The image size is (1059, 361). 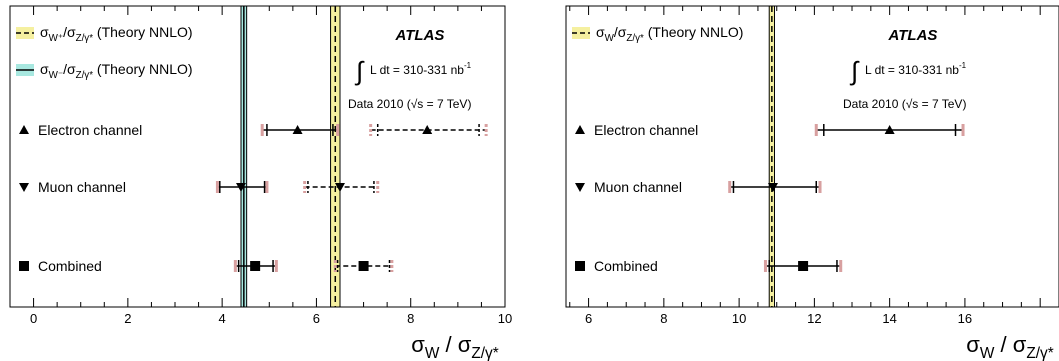 What do you see at coordinates (814, 318) in the screenshot?
I see `x-tick-label: 12` at bounding box center [814, 318].